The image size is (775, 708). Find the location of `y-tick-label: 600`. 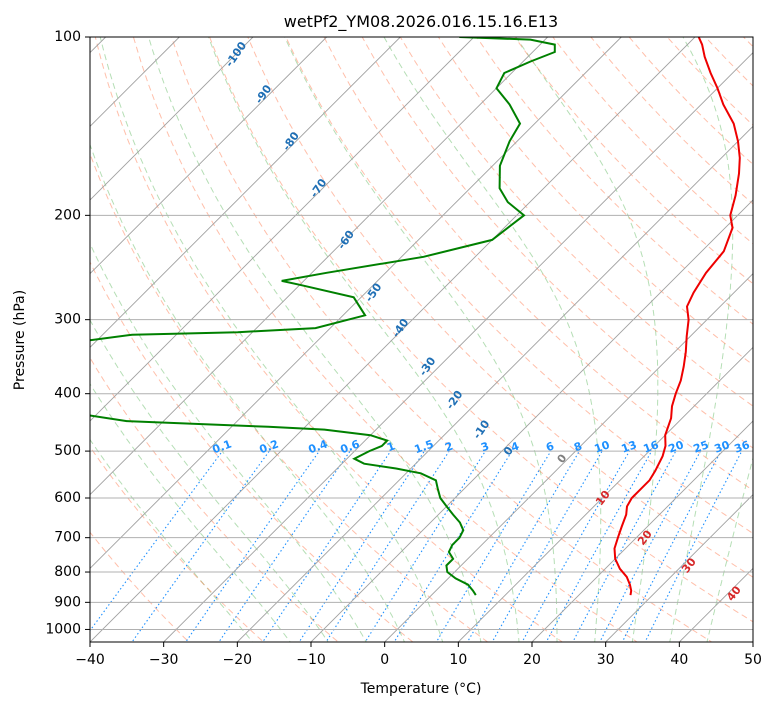

y-tick-label: 600 is located at coordinates (67, 498).